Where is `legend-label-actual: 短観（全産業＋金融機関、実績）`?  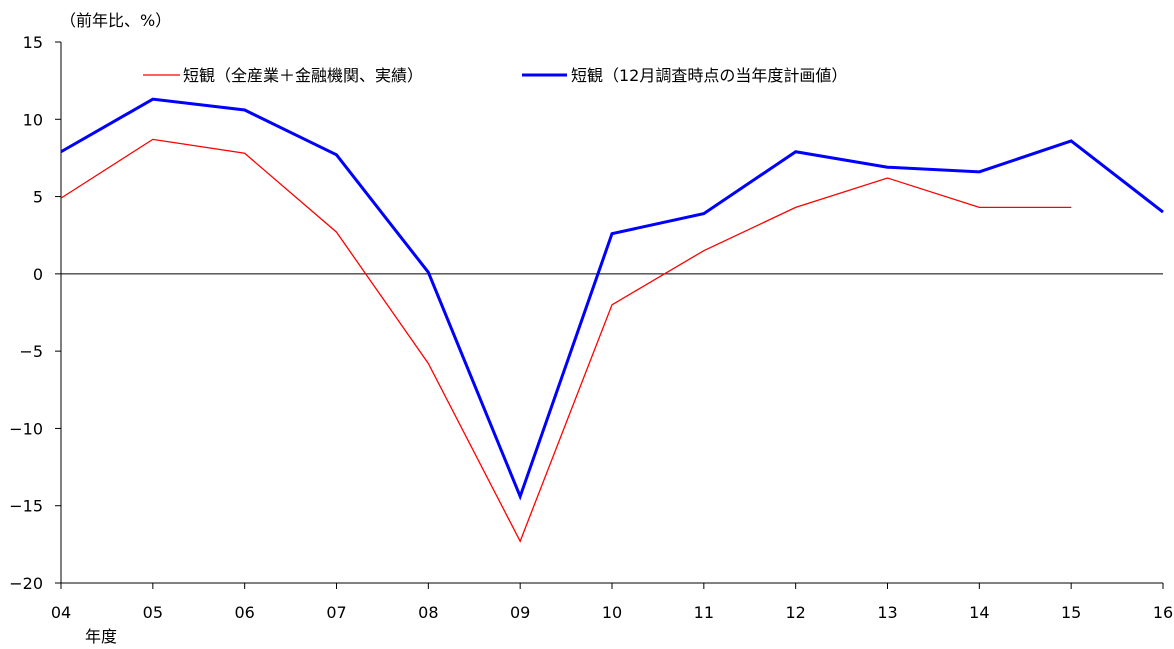 legend-label-actual: 短観（全産業＋金融機関、実績） is located at coordinates (303, 75).